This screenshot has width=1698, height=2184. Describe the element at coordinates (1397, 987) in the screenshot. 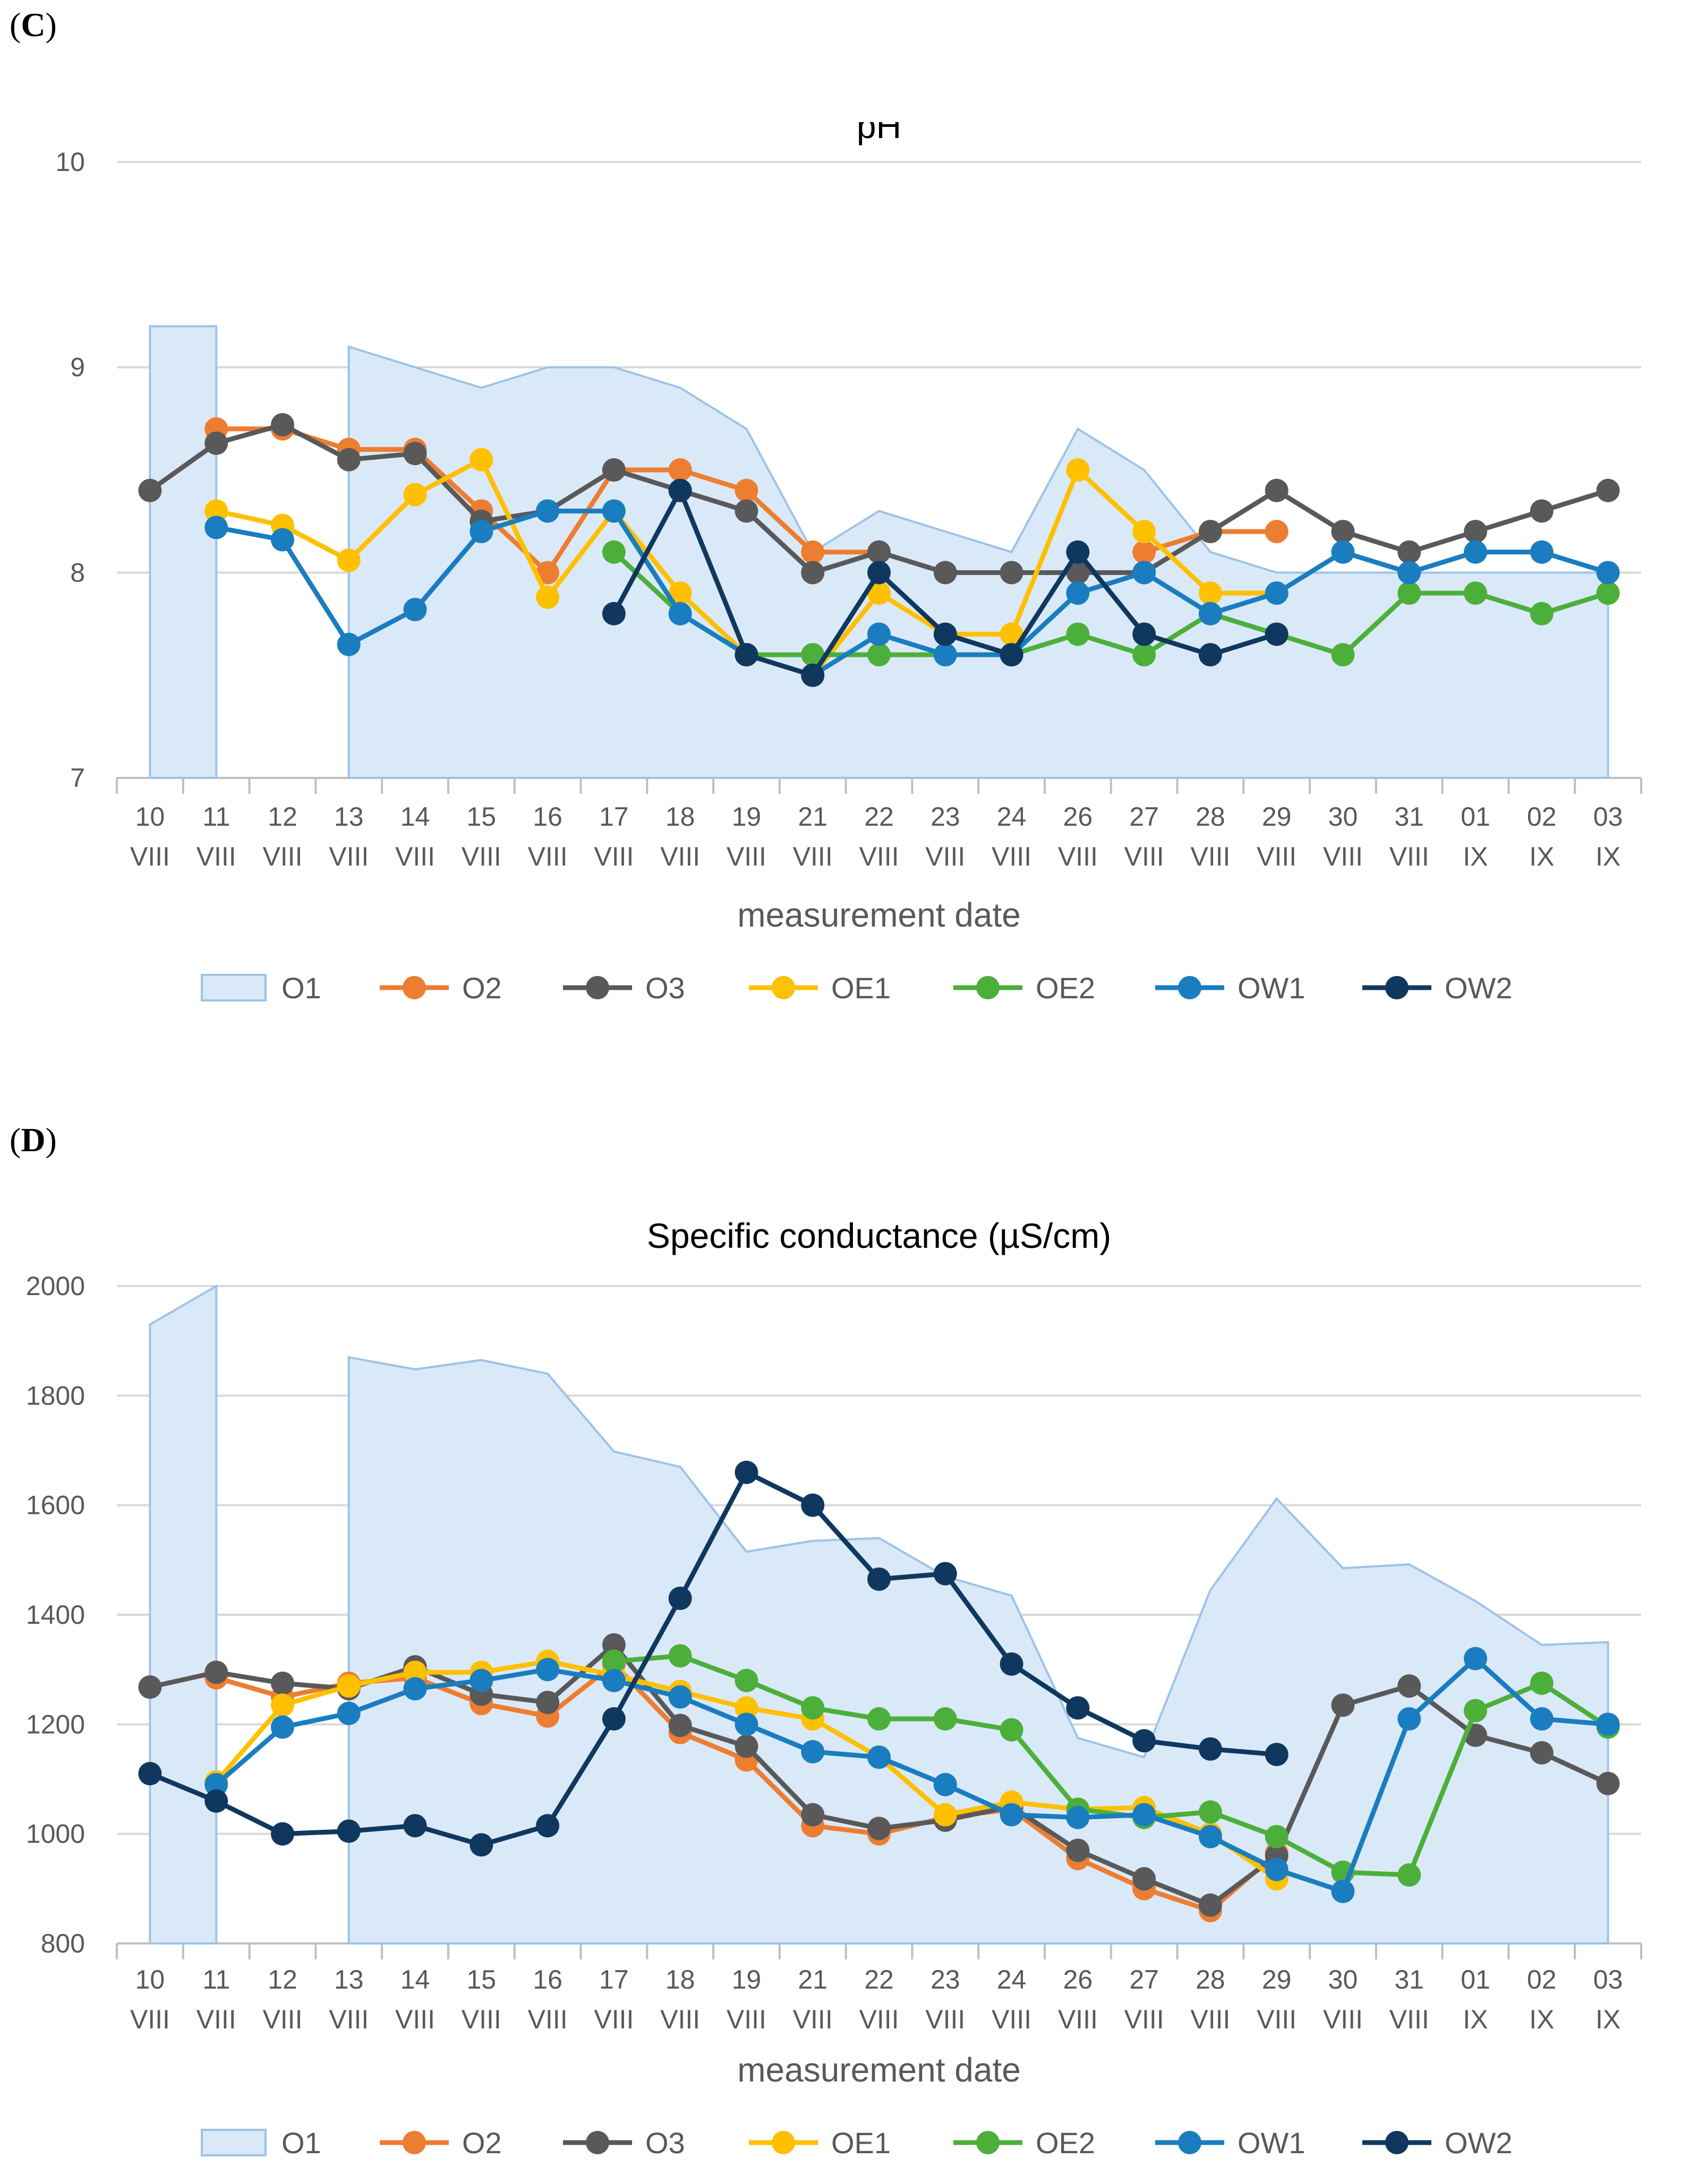

I see `legend-swatch-ow2-marker` at that location.